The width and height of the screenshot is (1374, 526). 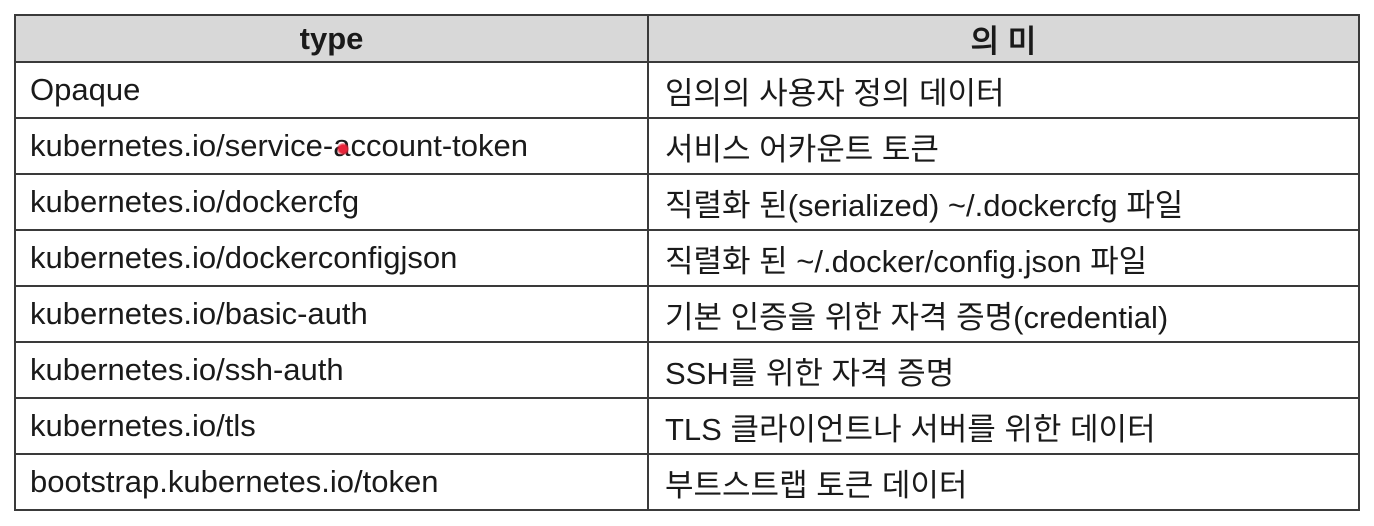 I want to click on cell-type: kubernetes.io/ssh-auth, so click(x=331, y=370).